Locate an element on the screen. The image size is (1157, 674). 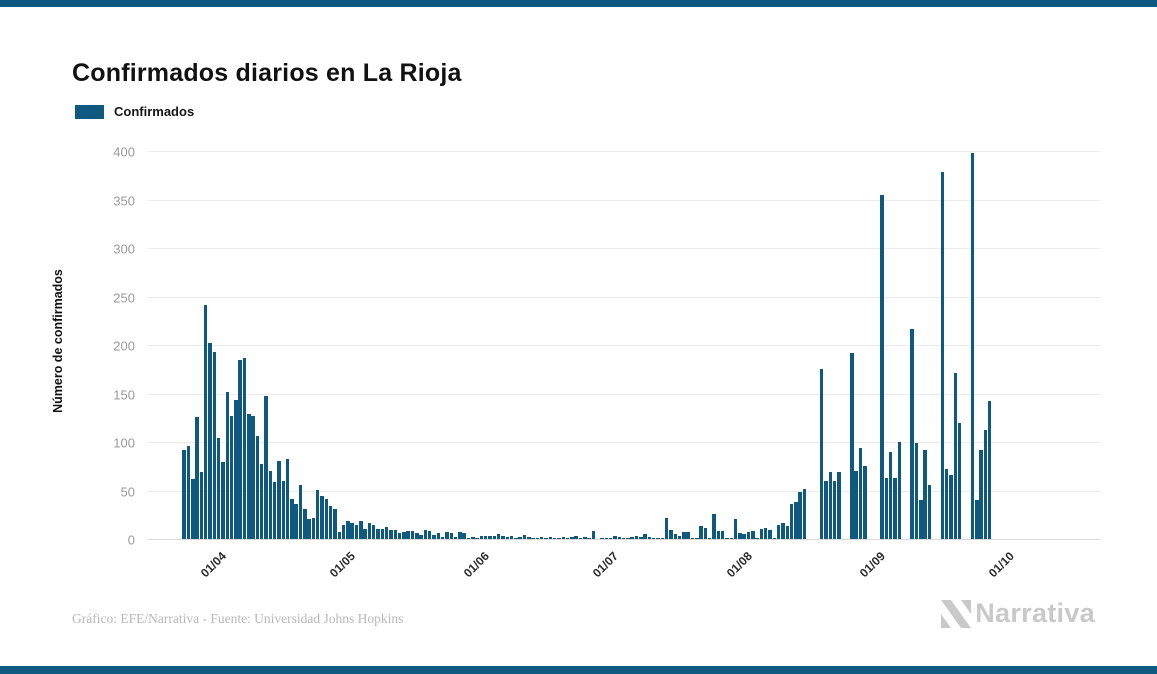
legend-swatch is located at coordinates (89, 111).